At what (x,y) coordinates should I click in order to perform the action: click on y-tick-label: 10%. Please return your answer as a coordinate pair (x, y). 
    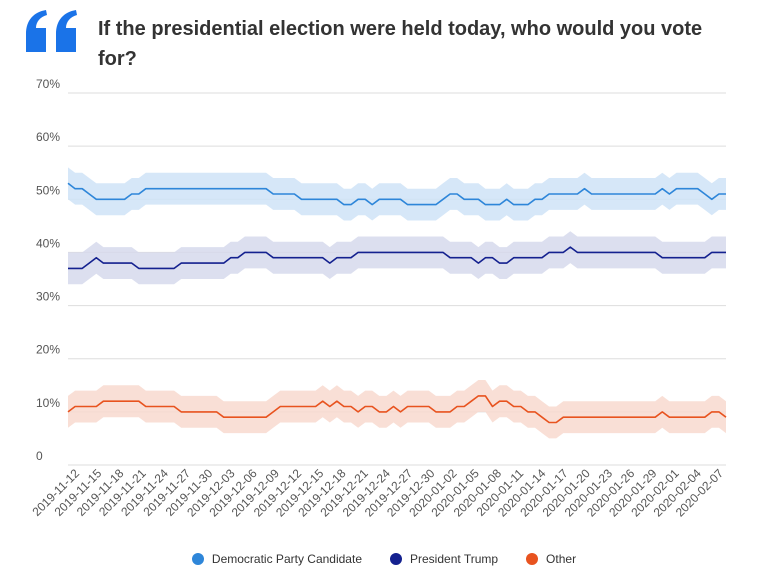
    Looking at the image, I should click on (48, 403).